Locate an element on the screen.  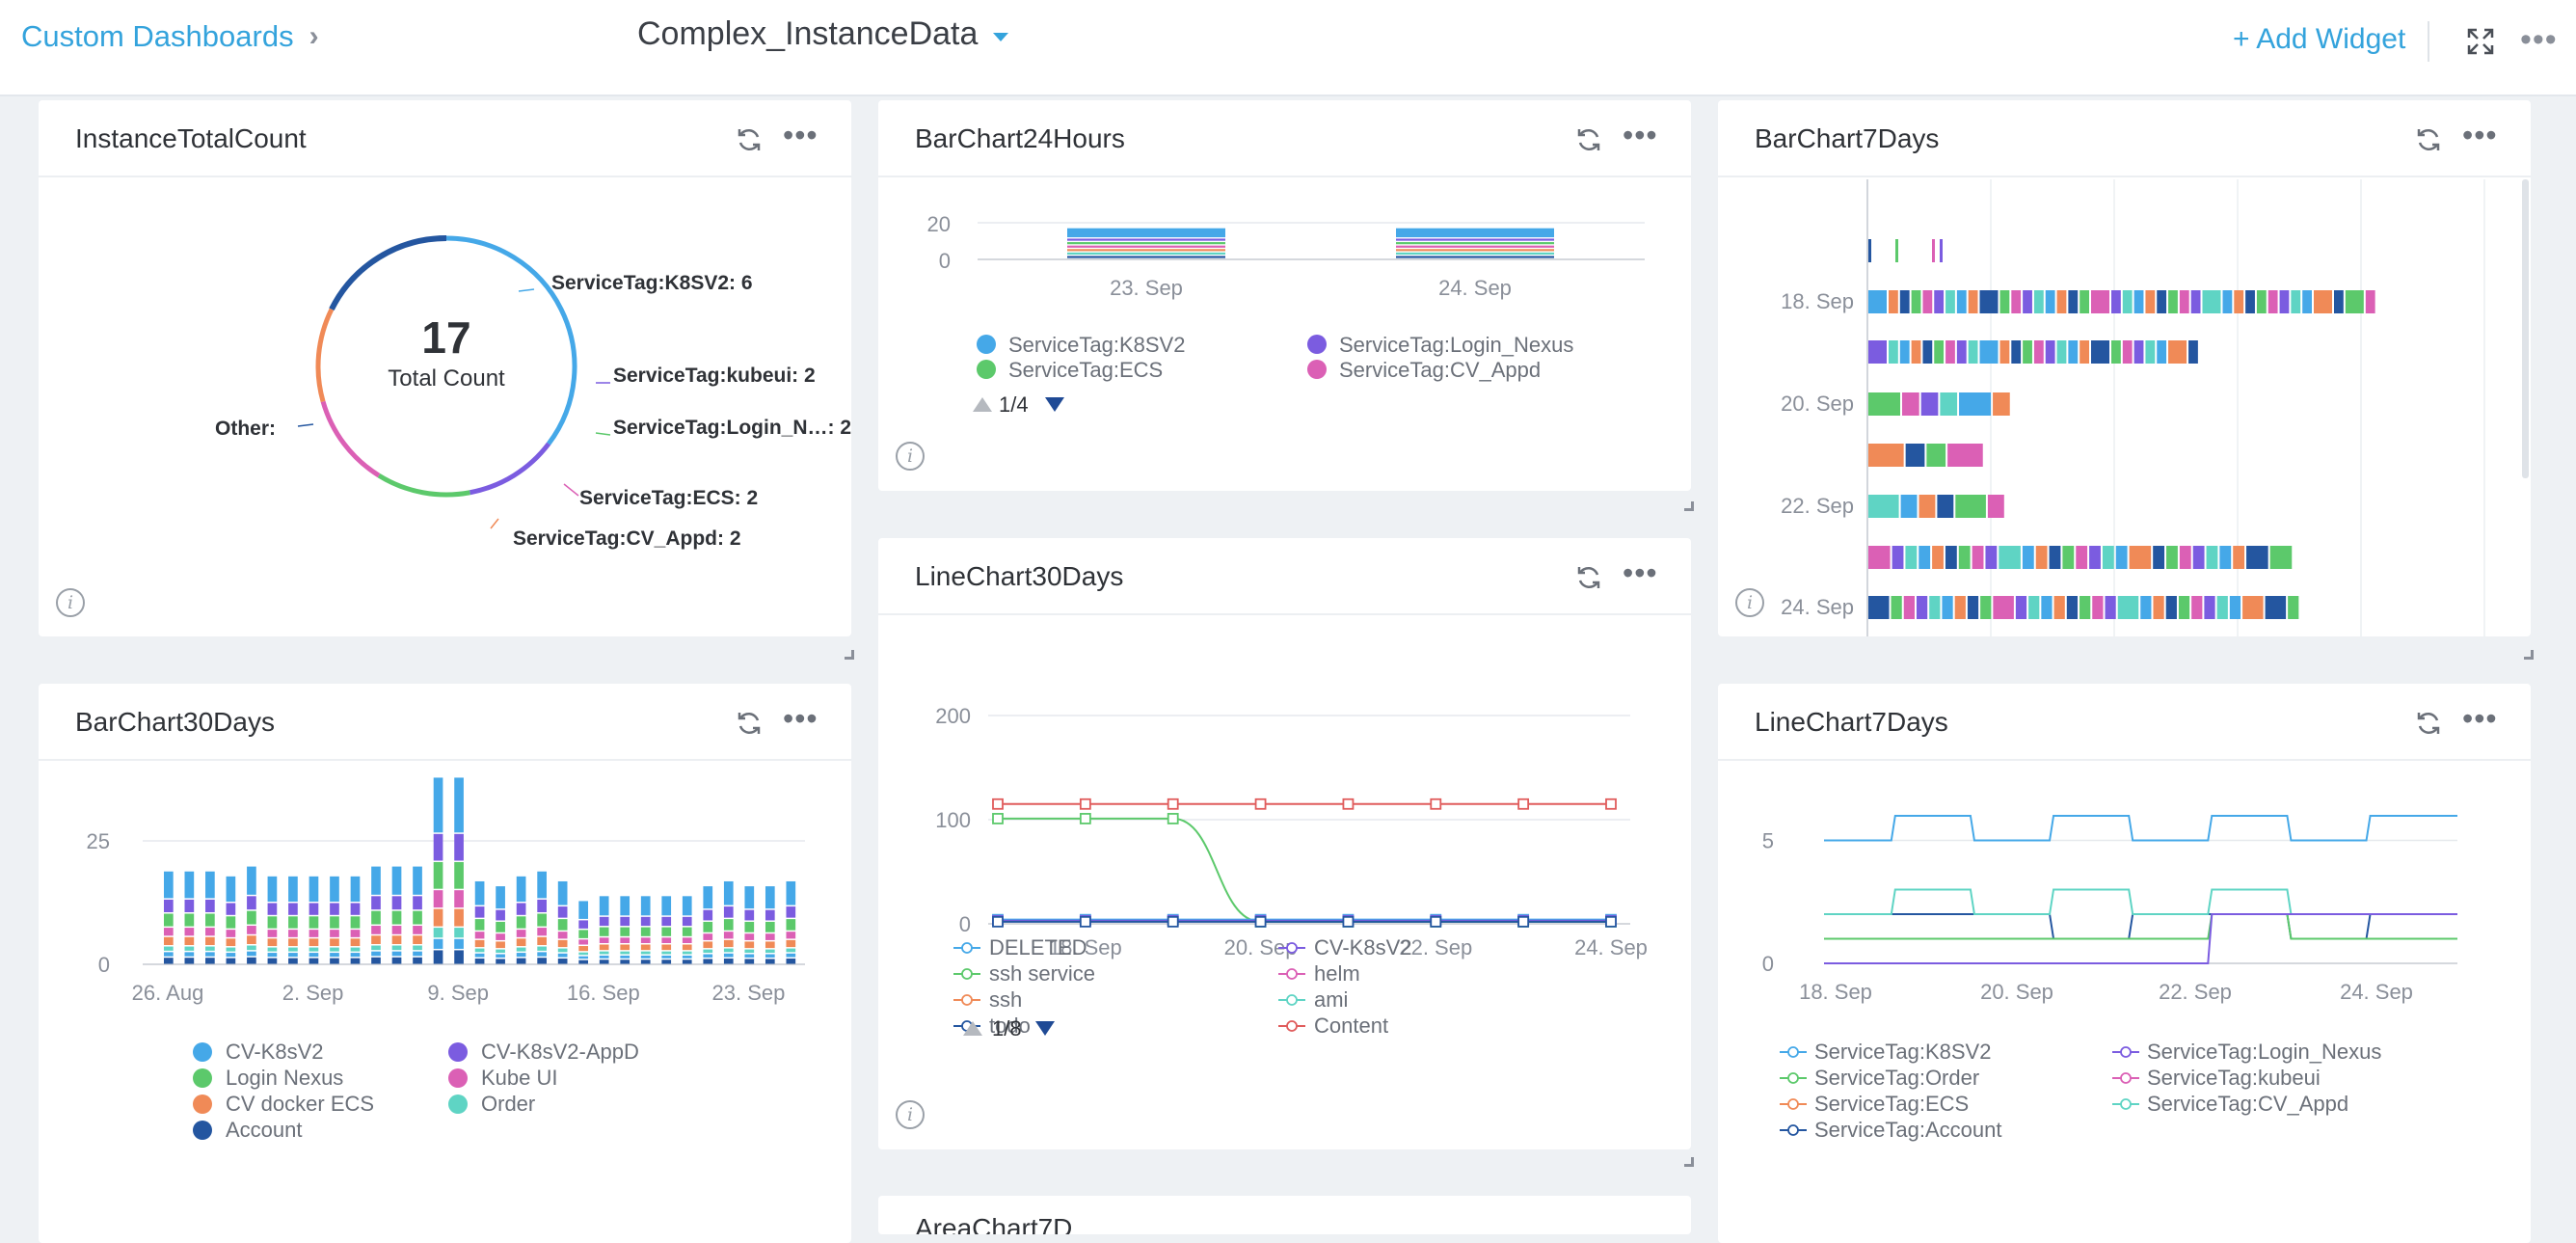
add-widget-button: + Add Widget is located at coordinates (2319, 39).